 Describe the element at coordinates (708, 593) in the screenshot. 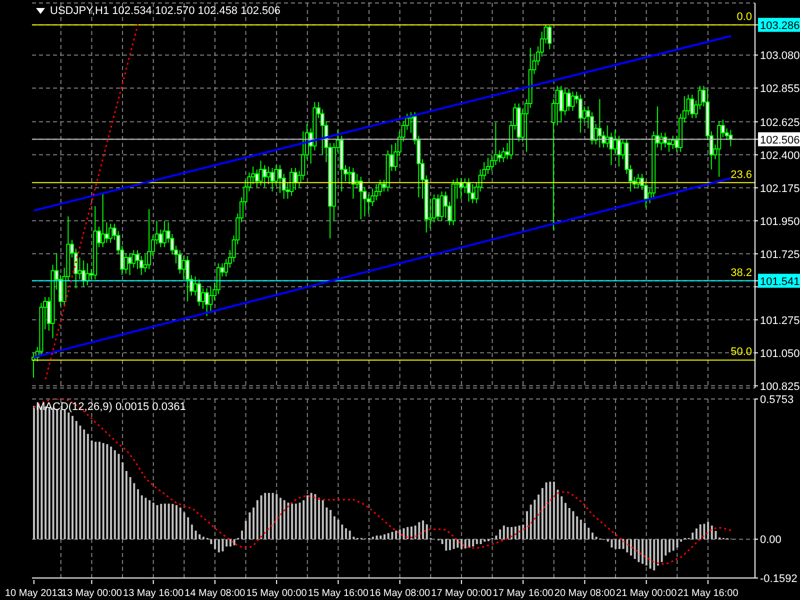

I see `x-tick-label: 21 May 16:00` at that location.